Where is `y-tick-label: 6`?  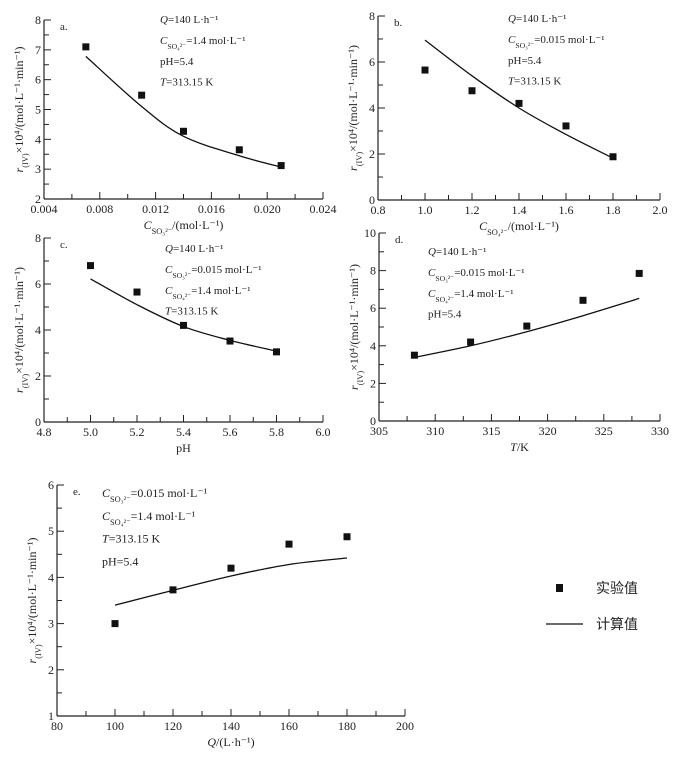 y-tick-label: 6 is located at coordinates (372, 62).